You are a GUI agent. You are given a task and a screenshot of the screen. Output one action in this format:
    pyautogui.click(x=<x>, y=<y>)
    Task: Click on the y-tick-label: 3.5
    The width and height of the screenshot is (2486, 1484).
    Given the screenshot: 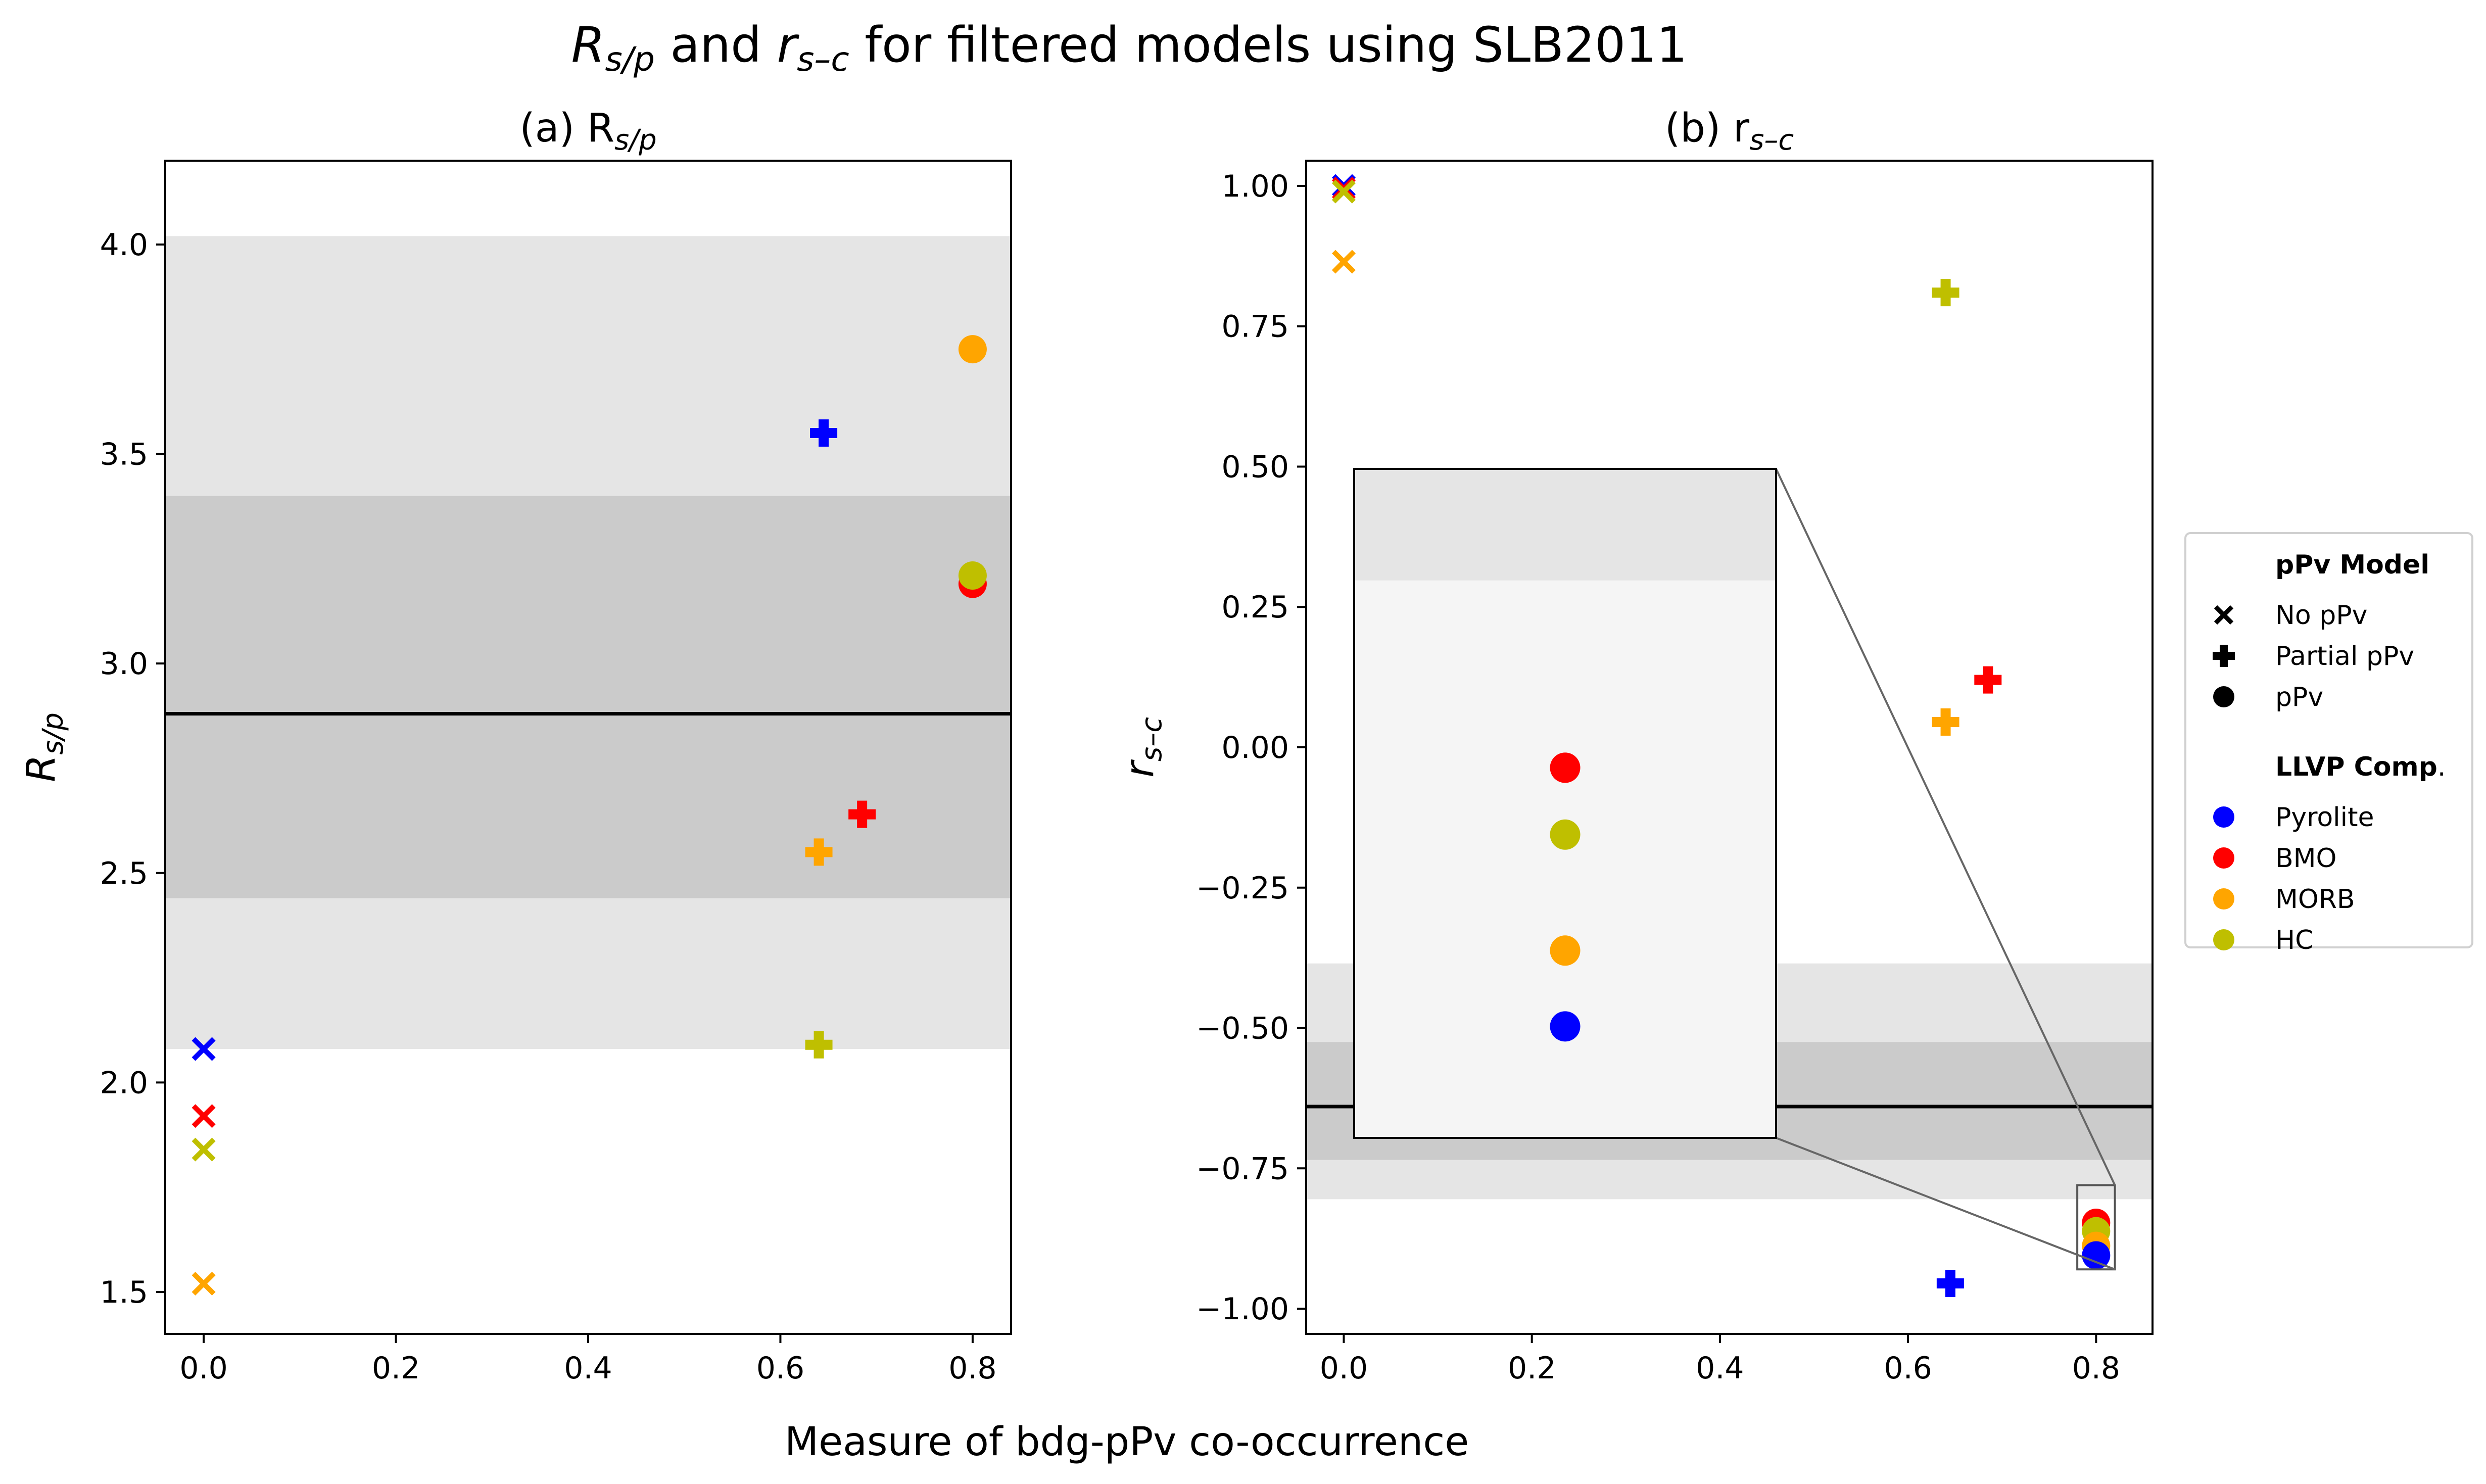 What is the action you would take?
    pyautogui.click(x=124, y=455)
    